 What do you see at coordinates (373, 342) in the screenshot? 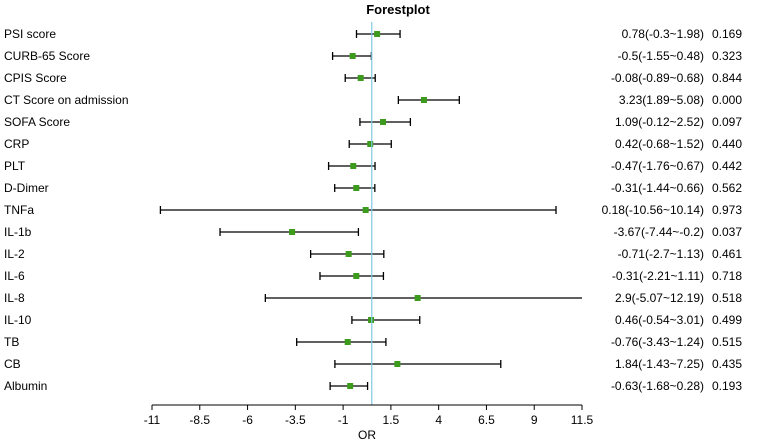
I see `forest-row: TB -0.76(-3.43~1.24) 0.515` at bounding box center [373, 342].